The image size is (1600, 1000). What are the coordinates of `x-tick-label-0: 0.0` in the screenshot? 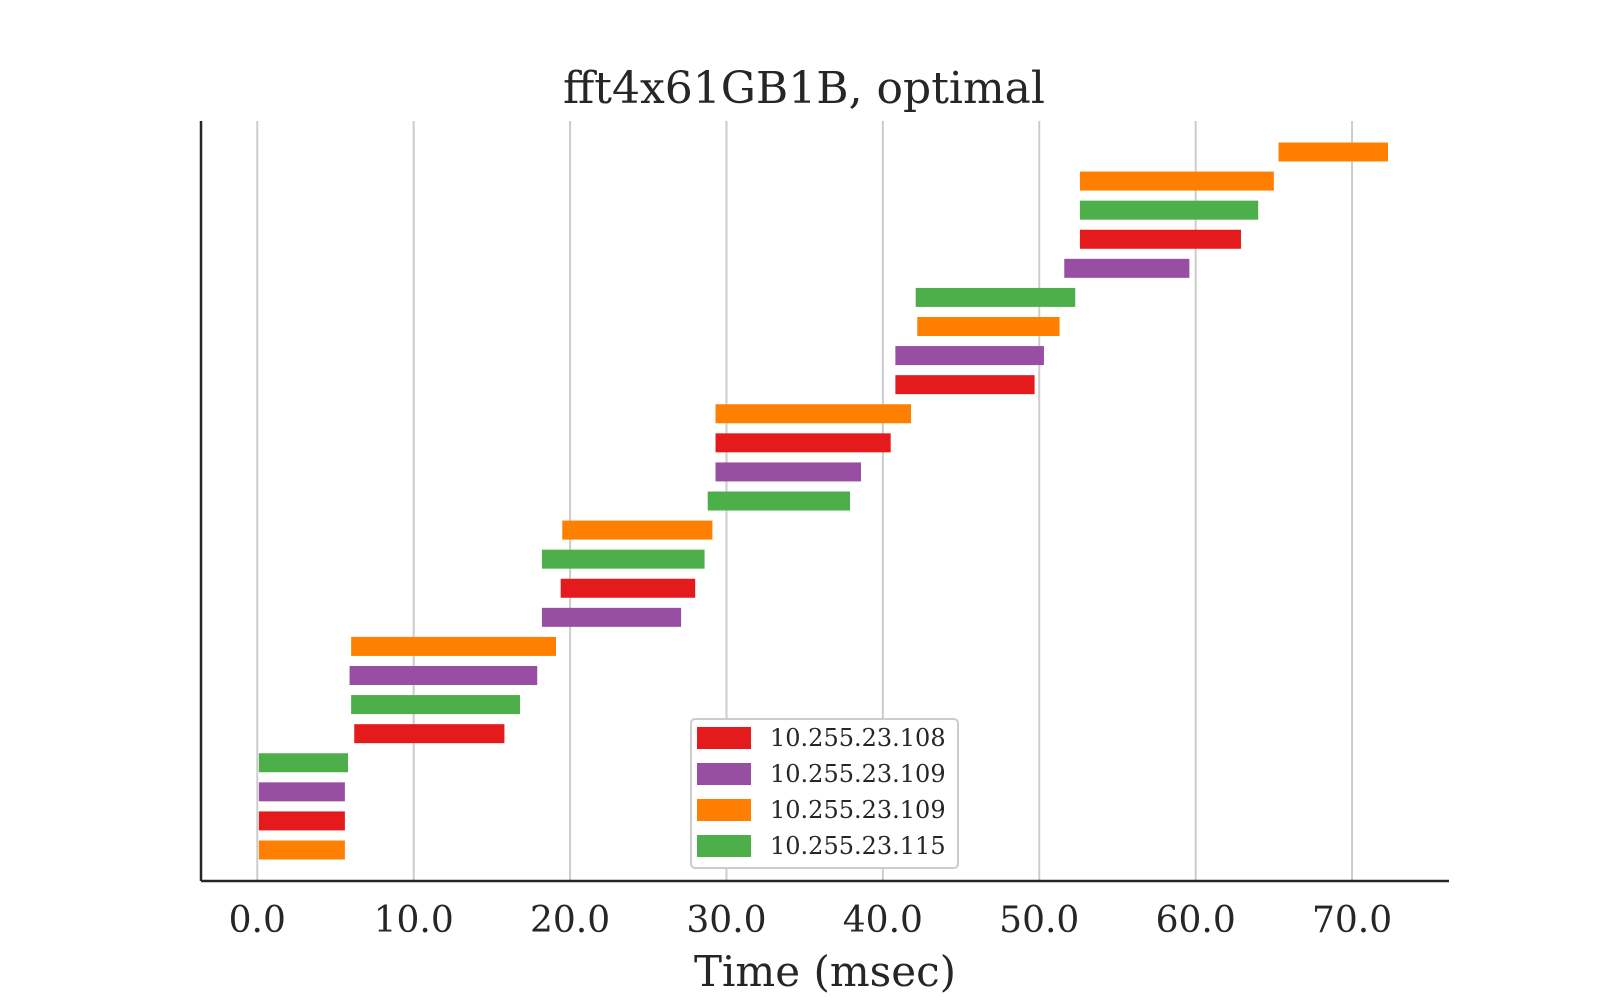 It's located at (257, 920).